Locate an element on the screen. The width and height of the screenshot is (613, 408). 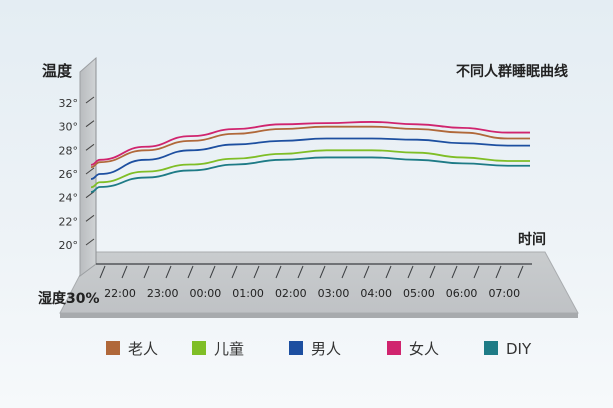
chart-floor-edge is located at coordinates (319, 315).